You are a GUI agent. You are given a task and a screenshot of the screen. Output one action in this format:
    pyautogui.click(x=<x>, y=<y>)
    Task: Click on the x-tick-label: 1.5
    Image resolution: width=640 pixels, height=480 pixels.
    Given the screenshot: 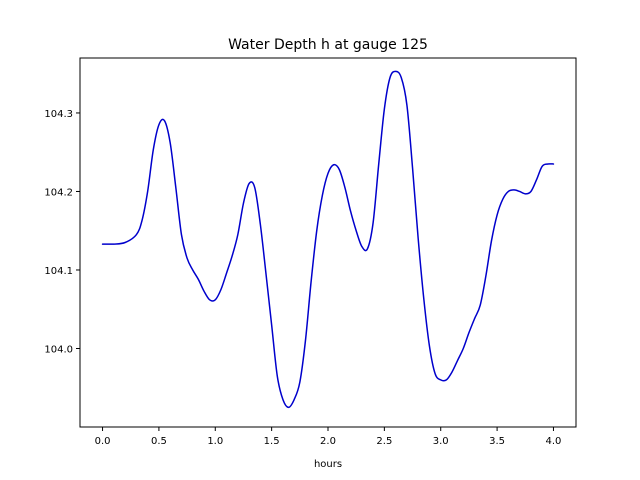 What is the action you would take?
    pyautogui.click(x=272, y=441)
    